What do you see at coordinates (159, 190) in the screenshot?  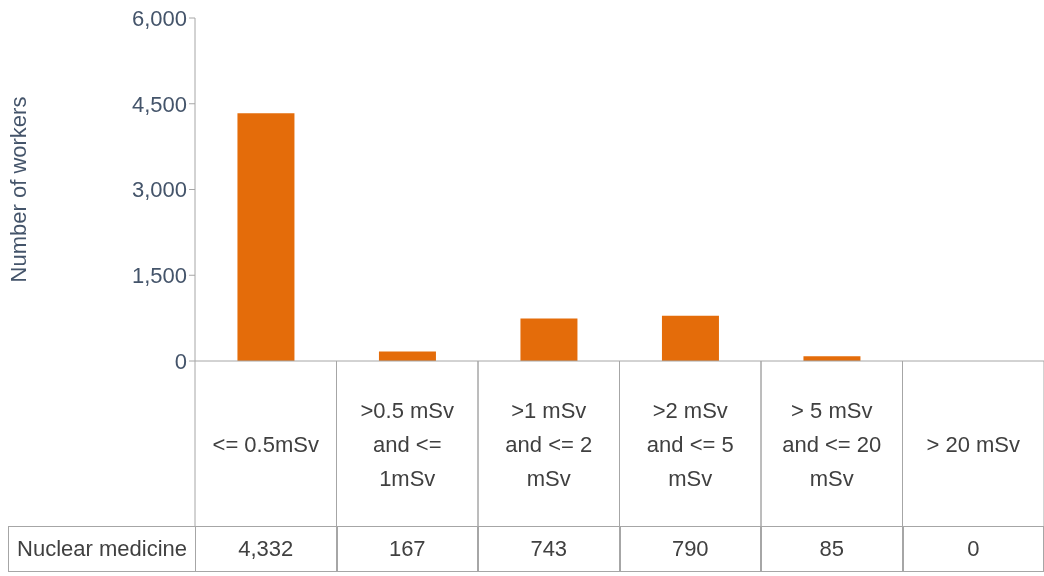 I see `y-tick-label: 3,000` at bounding box center [159, 190].